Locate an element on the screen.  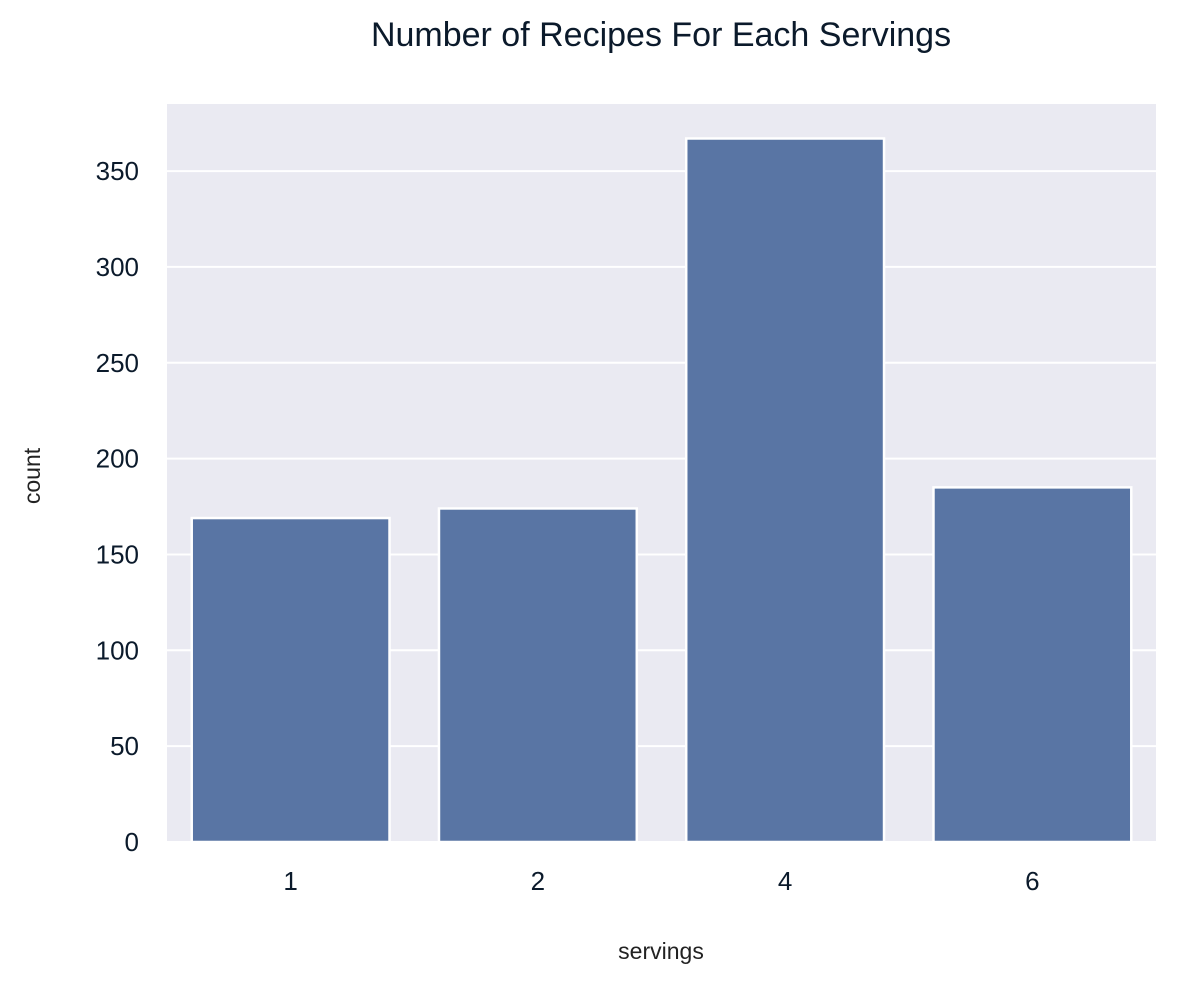
y-tick-label: 250 is located at coordinates (117, 363).